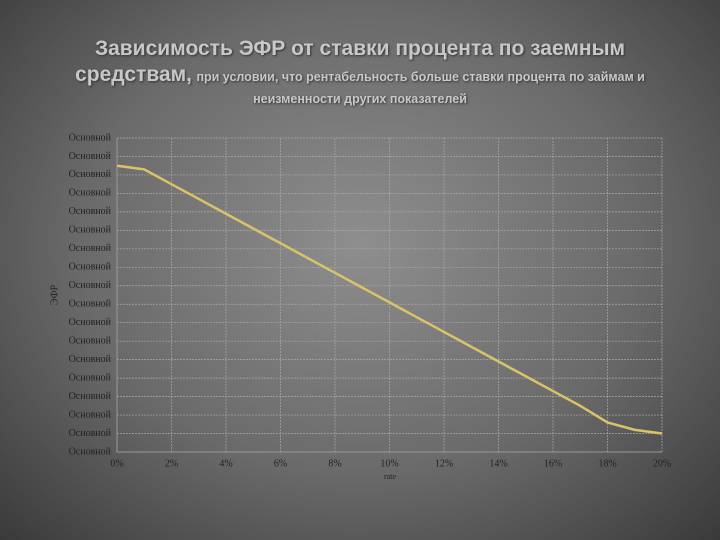  Describe the element at coordinates (498, 463) in the screenshot. I see `x-tick-label: 14%` at that location.